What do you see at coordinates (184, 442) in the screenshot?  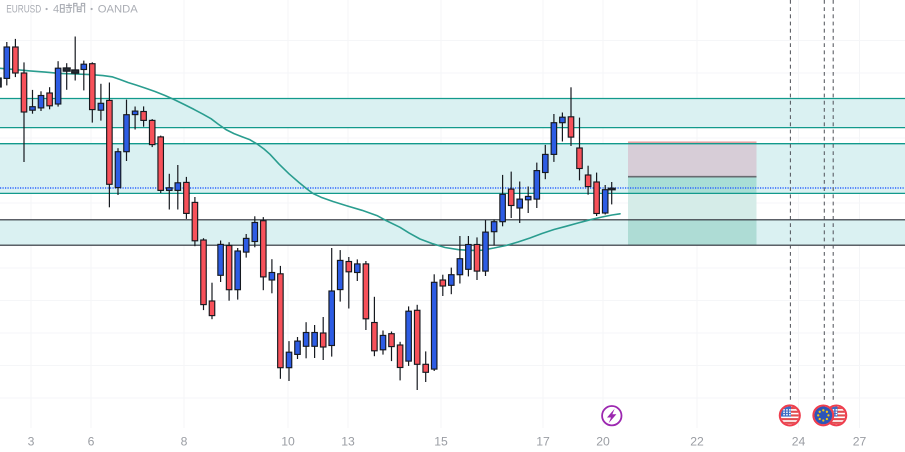 I see `svg-text: 8` at bounding box center [184, 442].